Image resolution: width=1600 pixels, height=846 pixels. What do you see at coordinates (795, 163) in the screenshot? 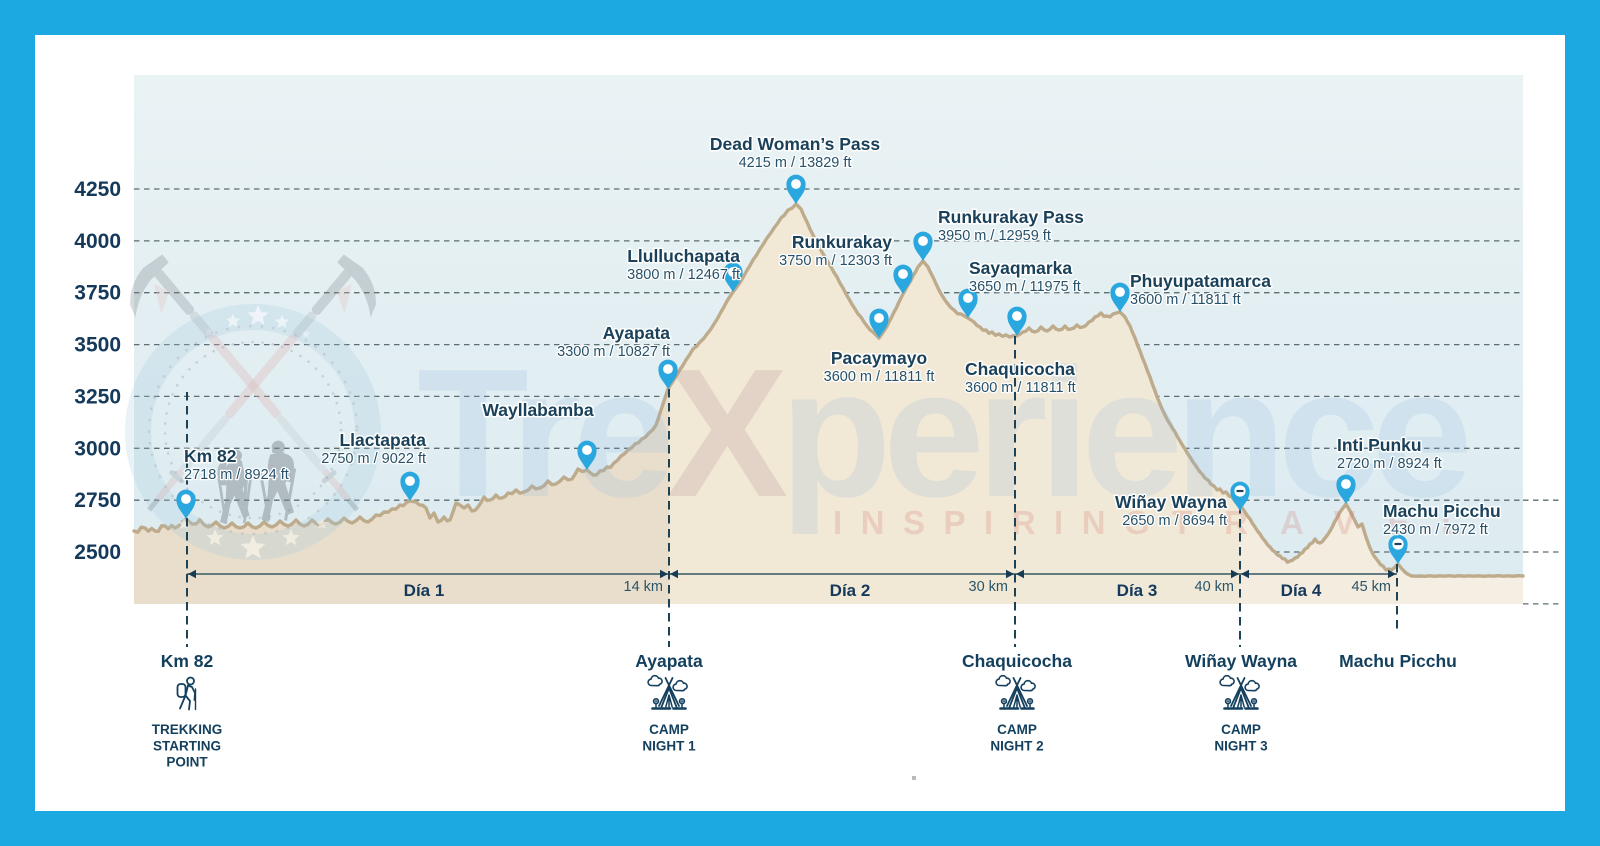
I see `svg-text: 4215 m / 13829 ft` at bounding box center [795, 163].